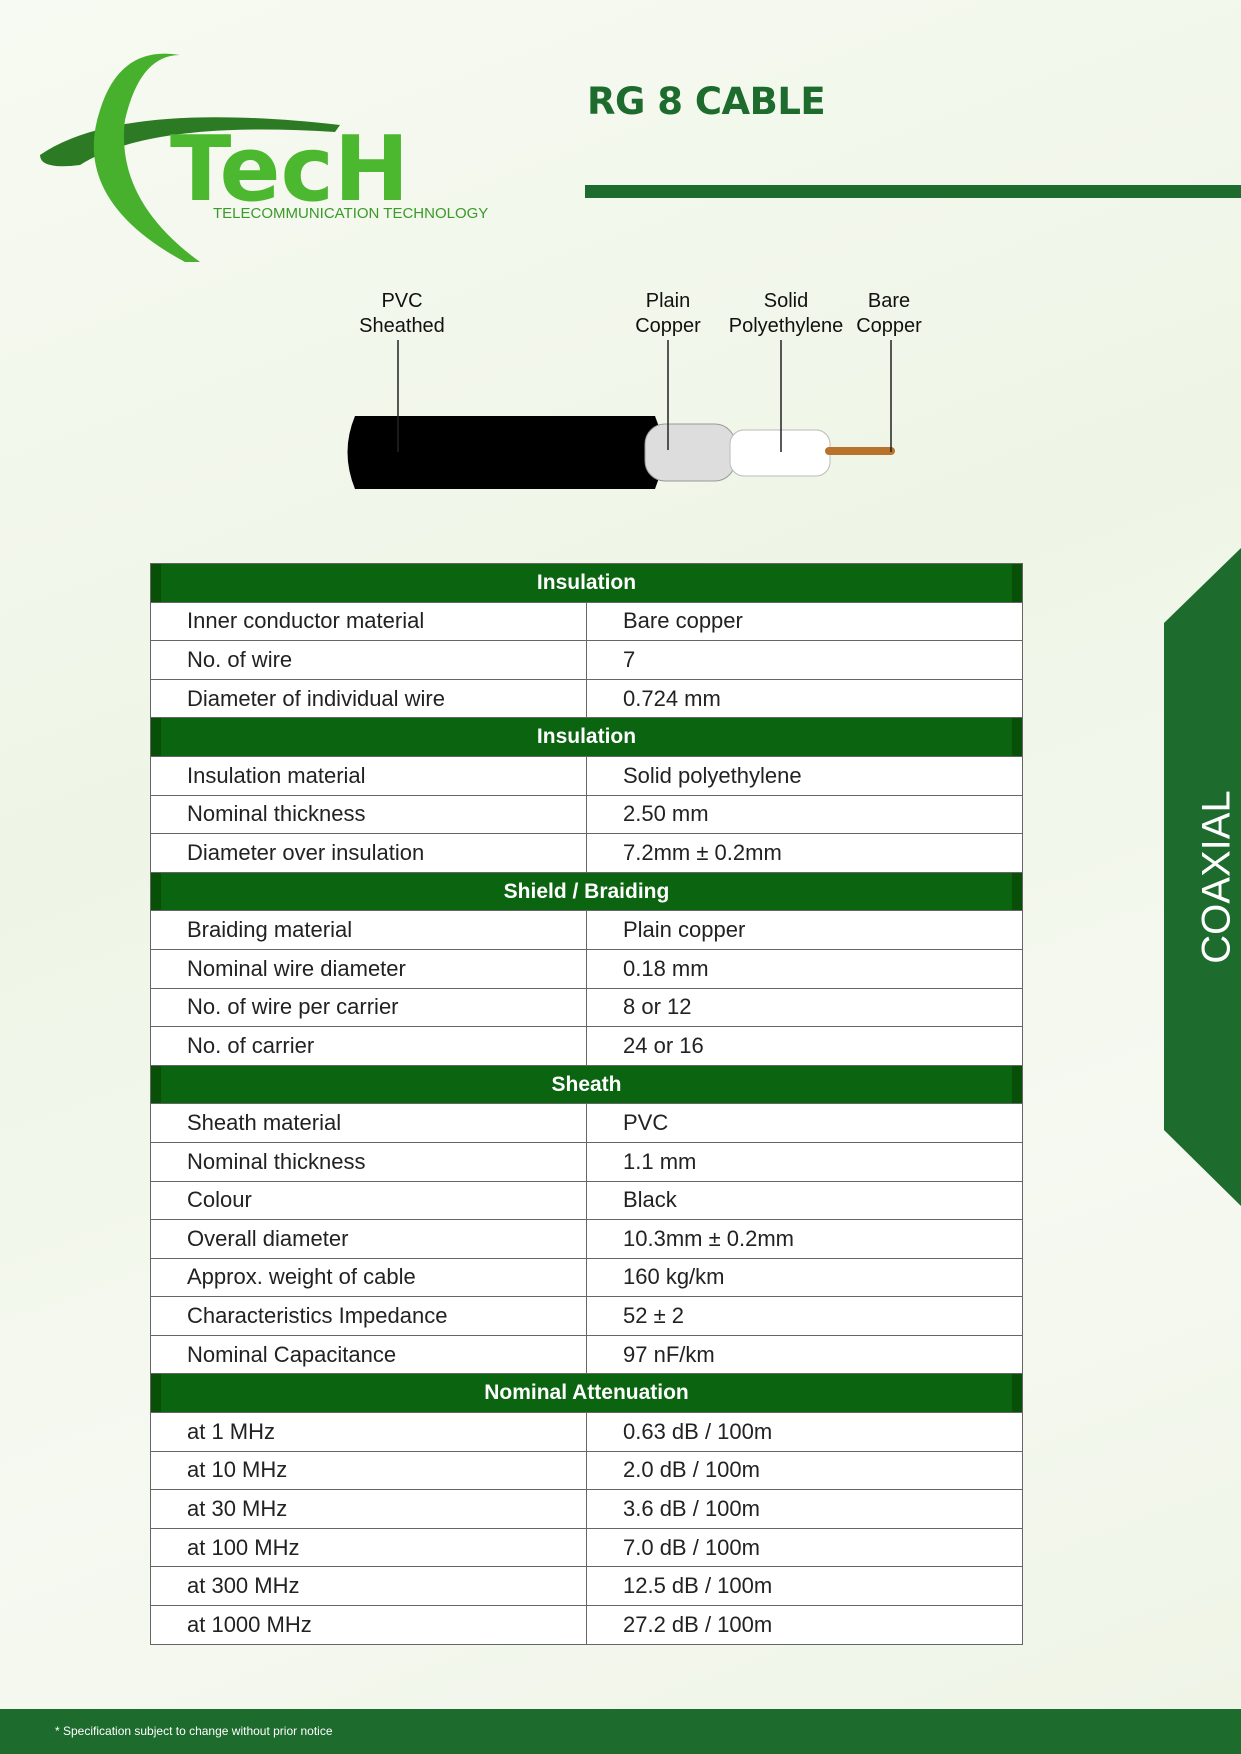 The height and width of the screenshot is (1754, 1241). I want to click on spec-name: at 1 MHz, so click(368, 1432).